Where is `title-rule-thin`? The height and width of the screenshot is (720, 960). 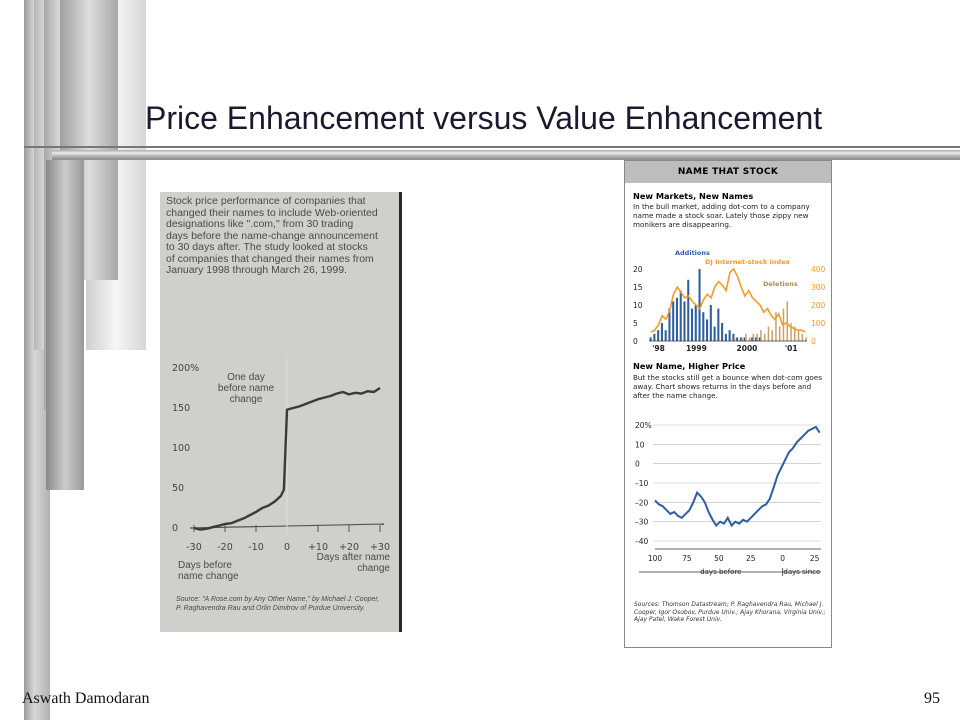 title-rule-thin is located at coordinates (492, 147).